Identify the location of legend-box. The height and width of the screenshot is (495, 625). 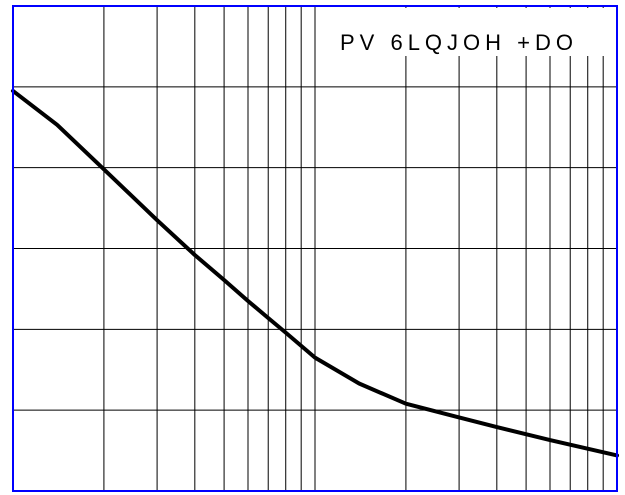
(466, 32).